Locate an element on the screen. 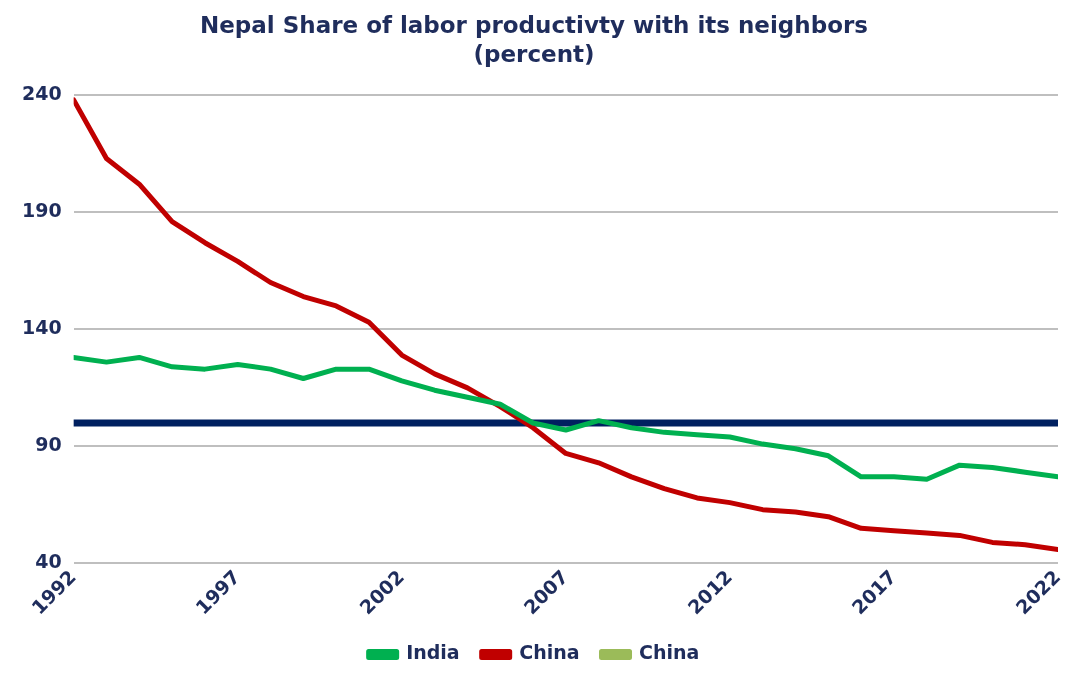 The width and height of the screenshot is (1083, 679). y-tick-label: 140 is located at coordinates (41, 327).